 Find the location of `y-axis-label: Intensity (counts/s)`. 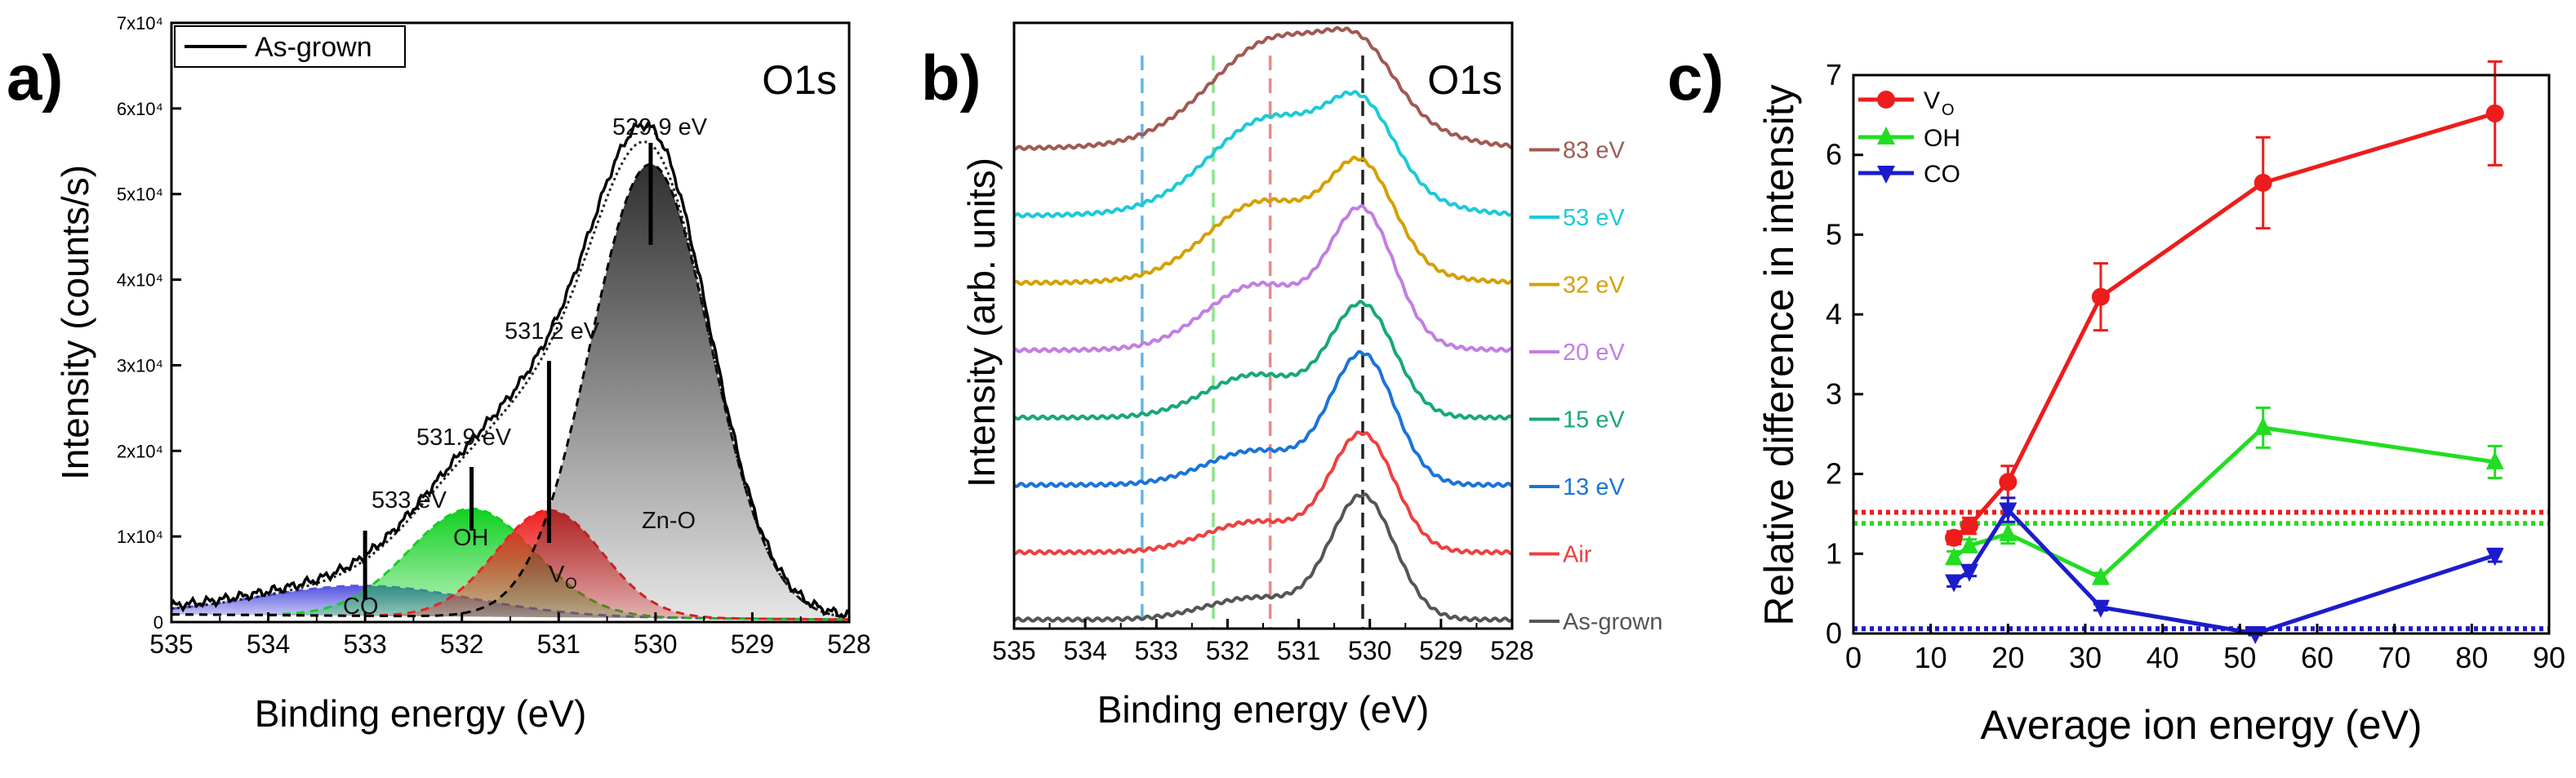

y-axis-label: Intensity (counts/s) is located at coordinates (75, 322).